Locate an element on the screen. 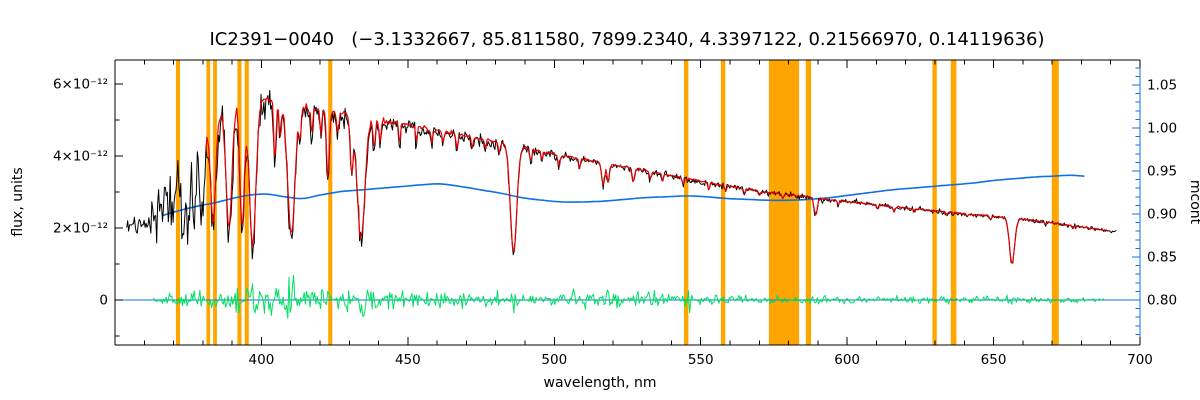  x-axis-label: wavelength, nm is located at coordinates (600, 383).